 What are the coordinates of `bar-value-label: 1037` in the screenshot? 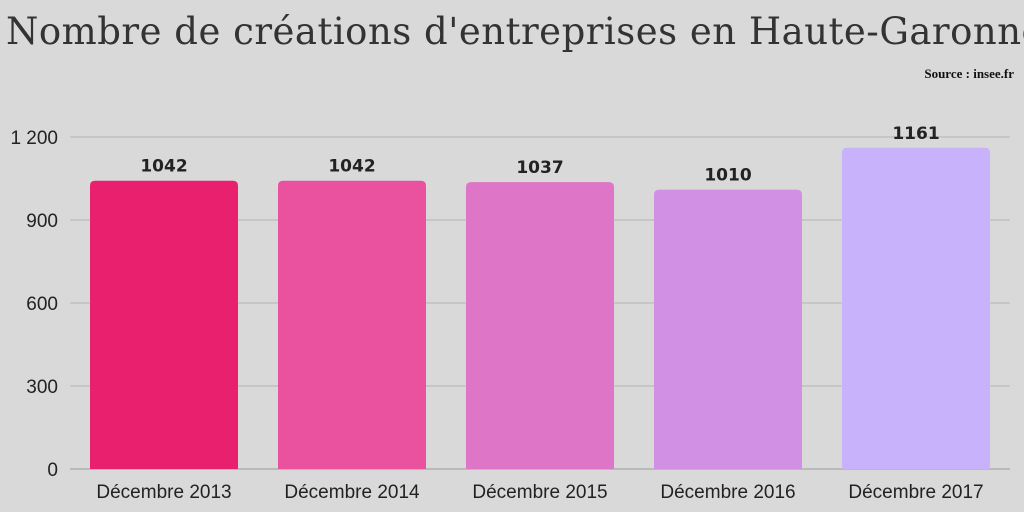 It's located at (539, 168).